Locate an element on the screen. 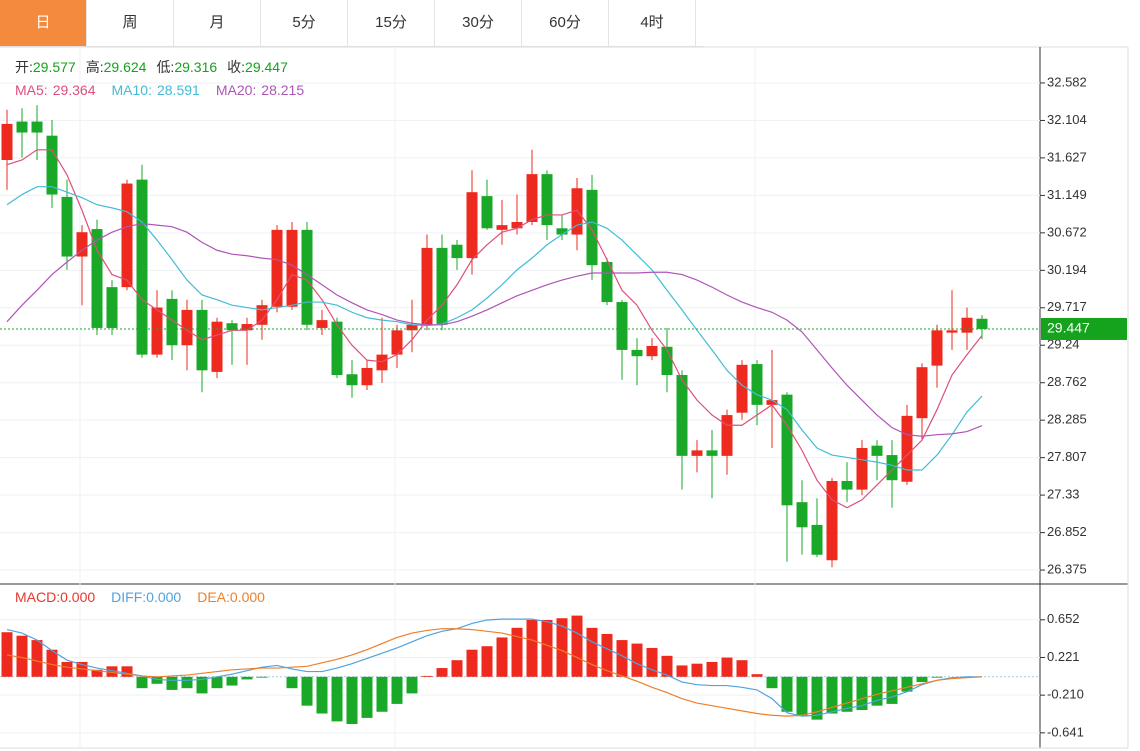  period-tab: 日 is located at coordinates (43, 23).